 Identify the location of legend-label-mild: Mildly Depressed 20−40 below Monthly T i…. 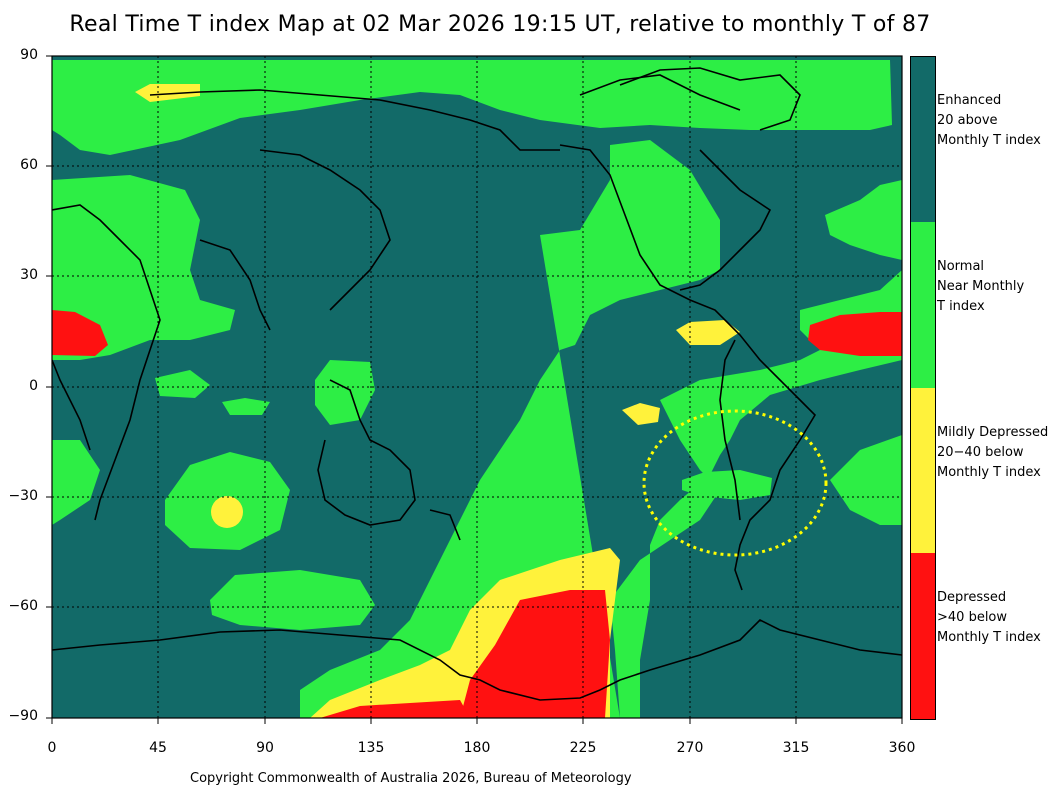
(993, 452).